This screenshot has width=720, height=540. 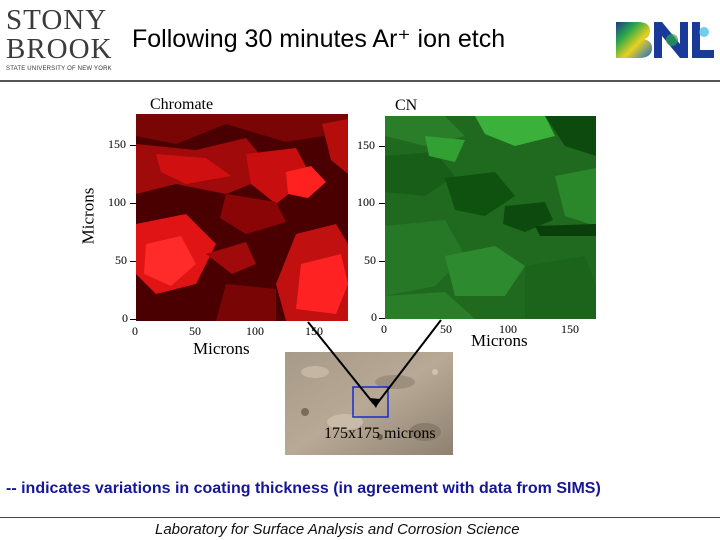 I want to click on chromate-y-tick: 0, so click(x=125, y=318).